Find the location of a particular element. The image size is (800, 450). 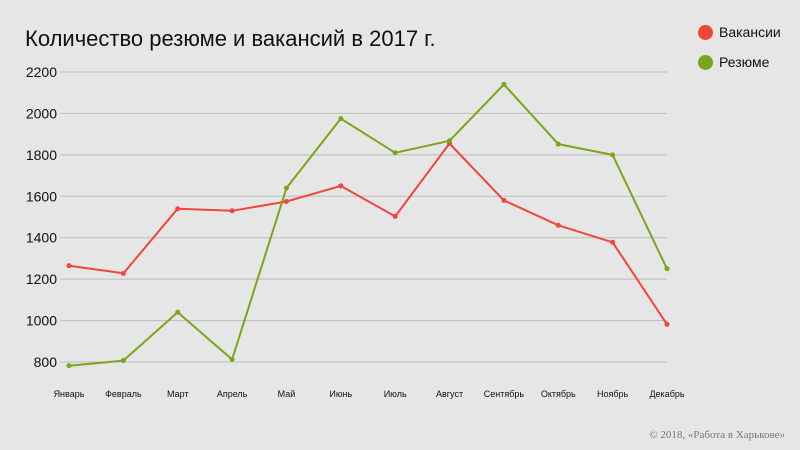

x-tick-label: Сентябрь is located at coordinates (504, 394).